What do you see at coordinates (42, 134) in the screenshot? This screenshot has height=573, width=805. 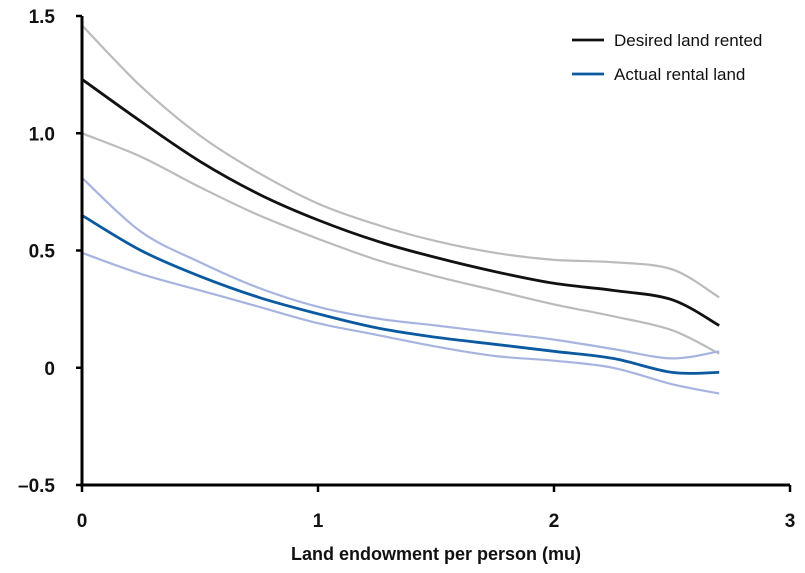 I see `y-tick-label: 1.0` at bounding box center [42, 134].